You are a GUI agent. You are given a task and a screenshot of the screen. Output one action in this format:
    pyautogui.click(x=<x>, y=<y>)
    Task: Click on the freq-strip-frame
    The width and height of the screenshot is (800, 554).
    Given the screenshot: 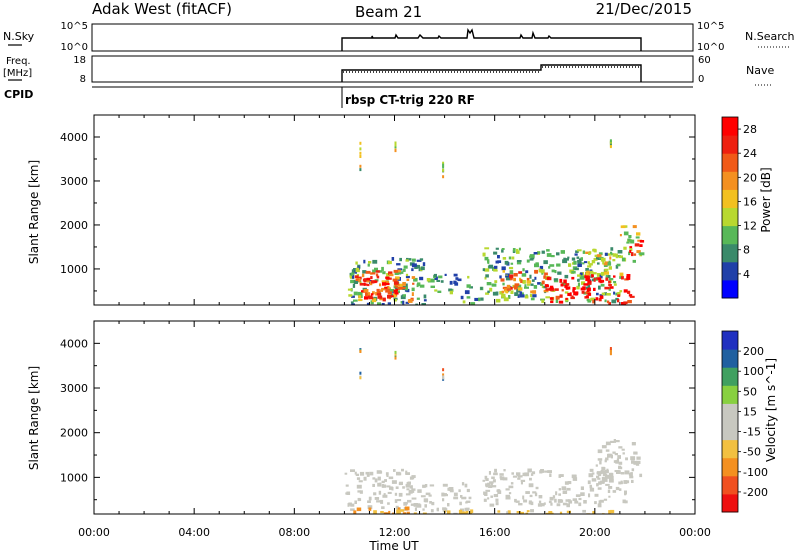 What is the action you would take?
    pyautogui.click(x=392, y=69)
    